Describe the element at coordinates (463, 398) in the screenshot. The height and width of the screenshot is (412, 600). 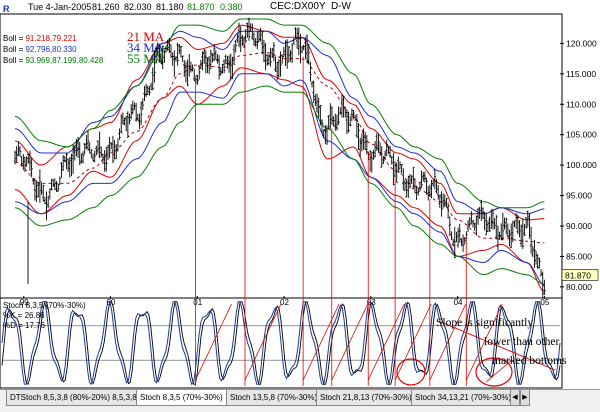
I see `tab-stoch-34-13-21: Stoch 34,13,21 (70%-30%)` at that location.